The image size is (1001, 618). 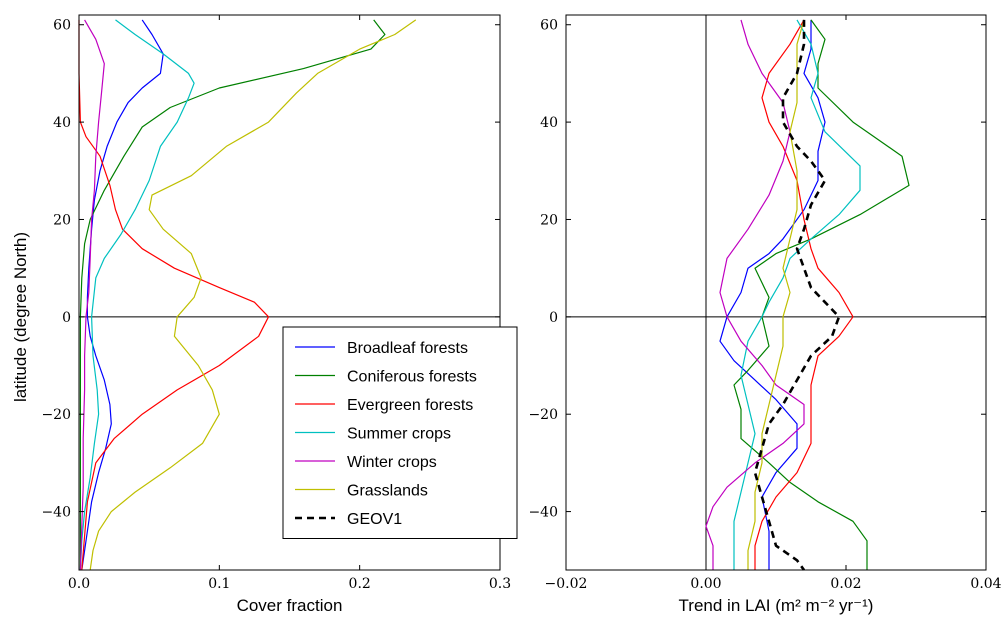 What do you see at coordinates (219, 584) in the screenshot?
I see `x-tick-label: 0.1` at bounding box center [219, 584].